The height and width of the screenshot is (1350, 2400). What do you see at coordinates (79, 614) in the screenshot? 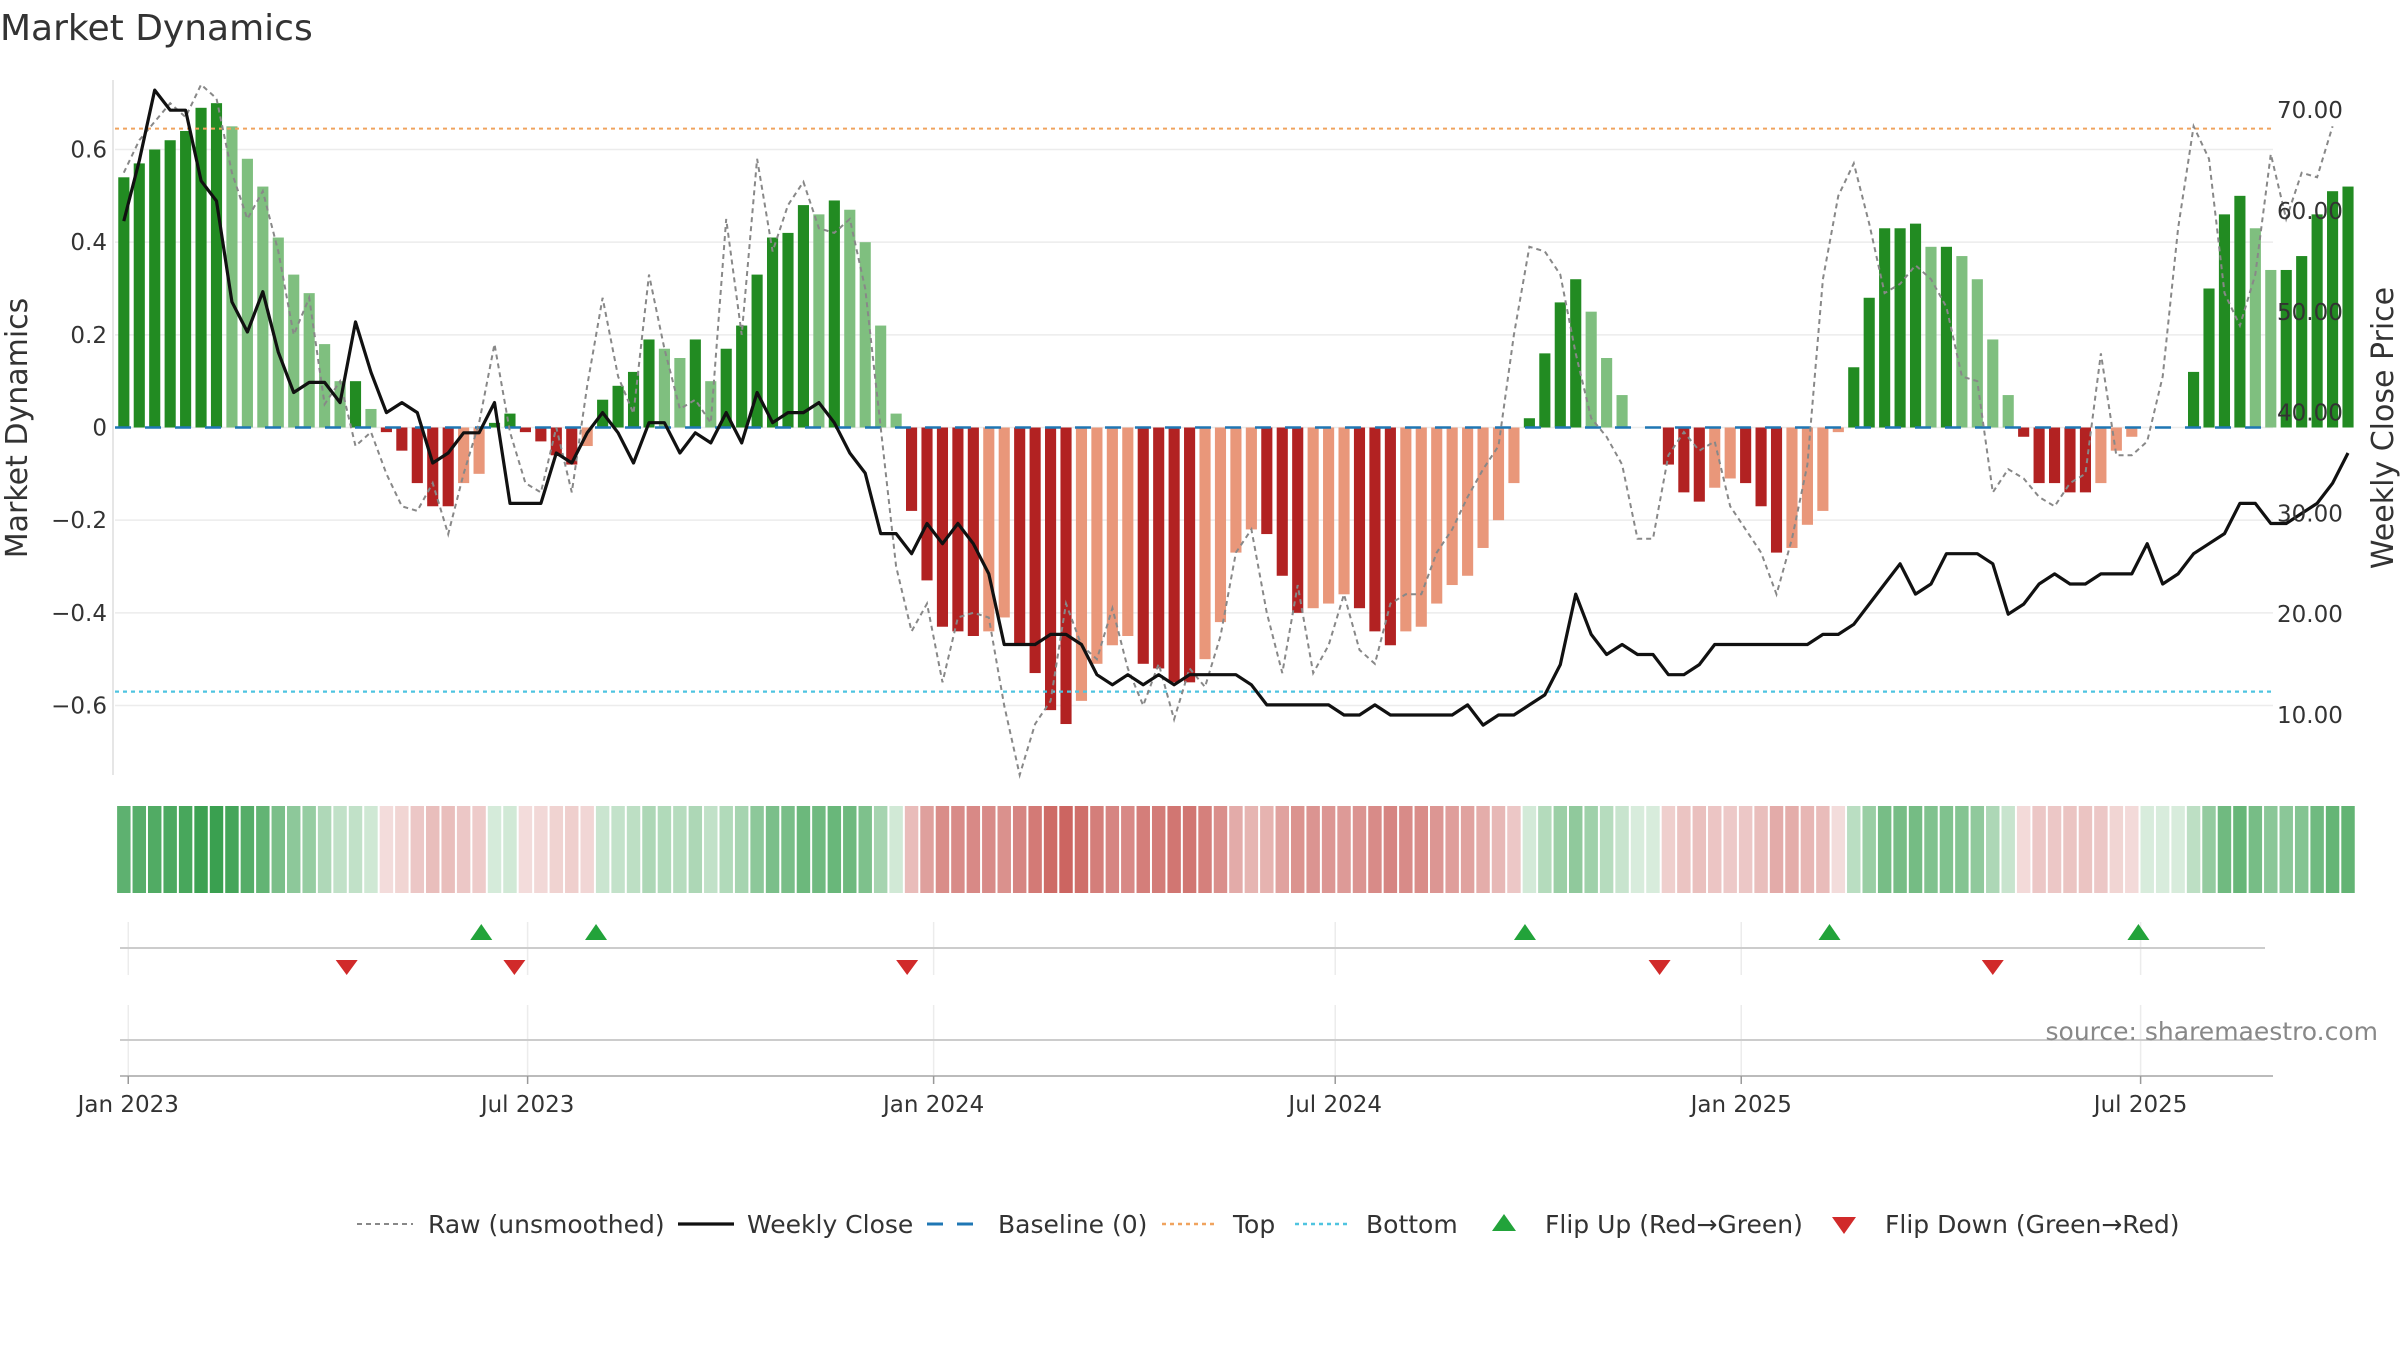
I see `y-tick-label-left: −0.4` at bounding box center [79, 614].